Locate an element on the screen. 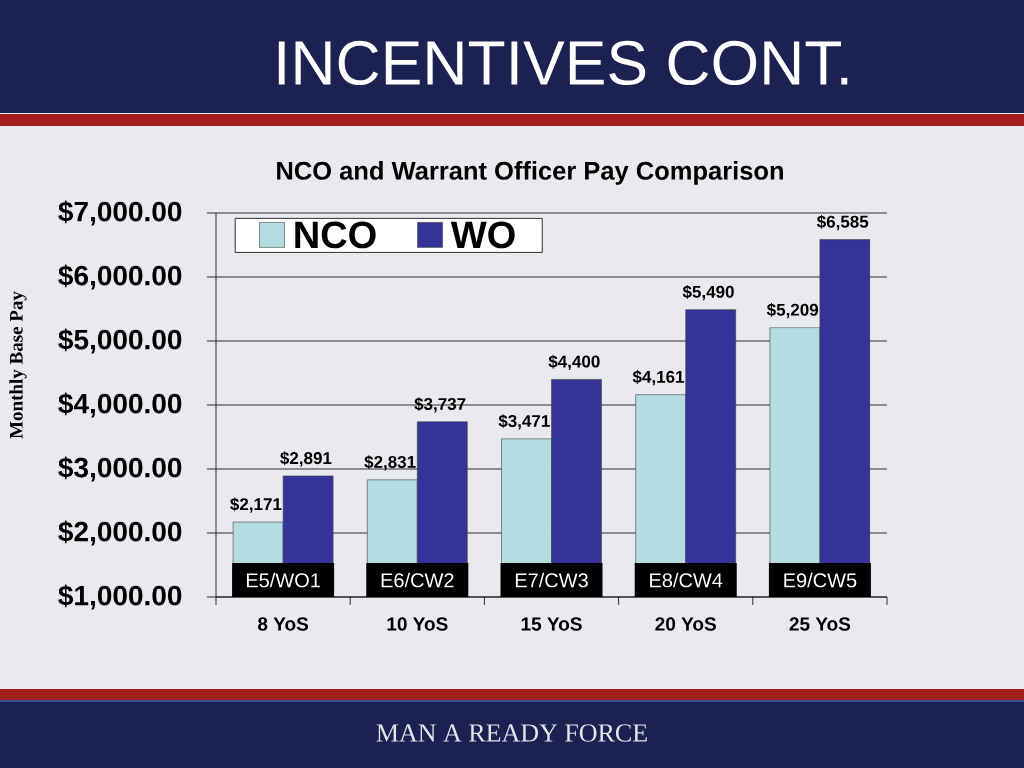 Image resolution: width=1024 pixels, height=768 pixels. y-tick-label: $5,000.00 is located at coordinates (120, 341).